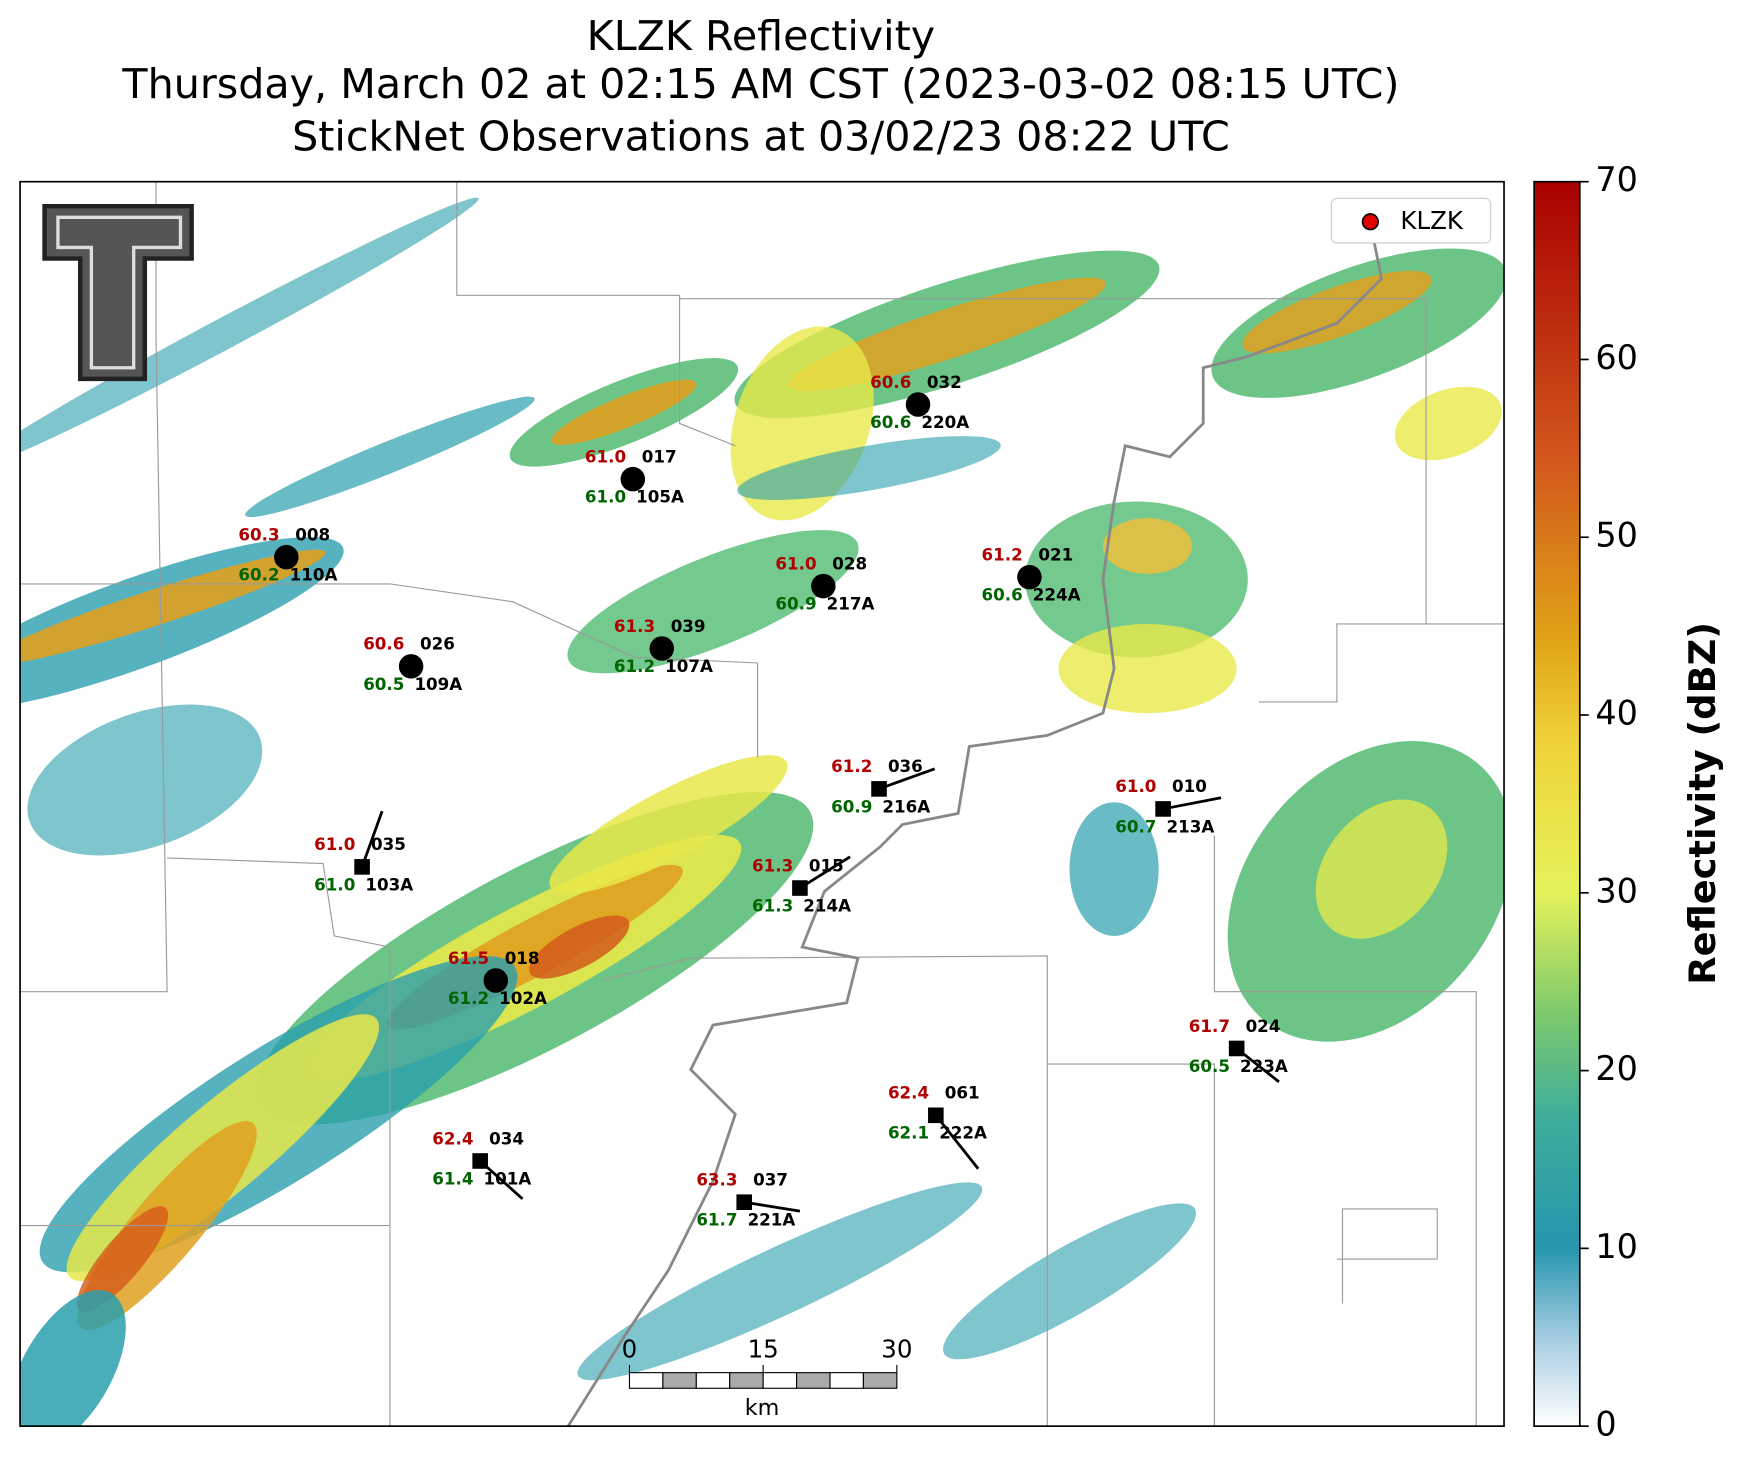  I want to click on temperature: 60.3, so click(258, 534).